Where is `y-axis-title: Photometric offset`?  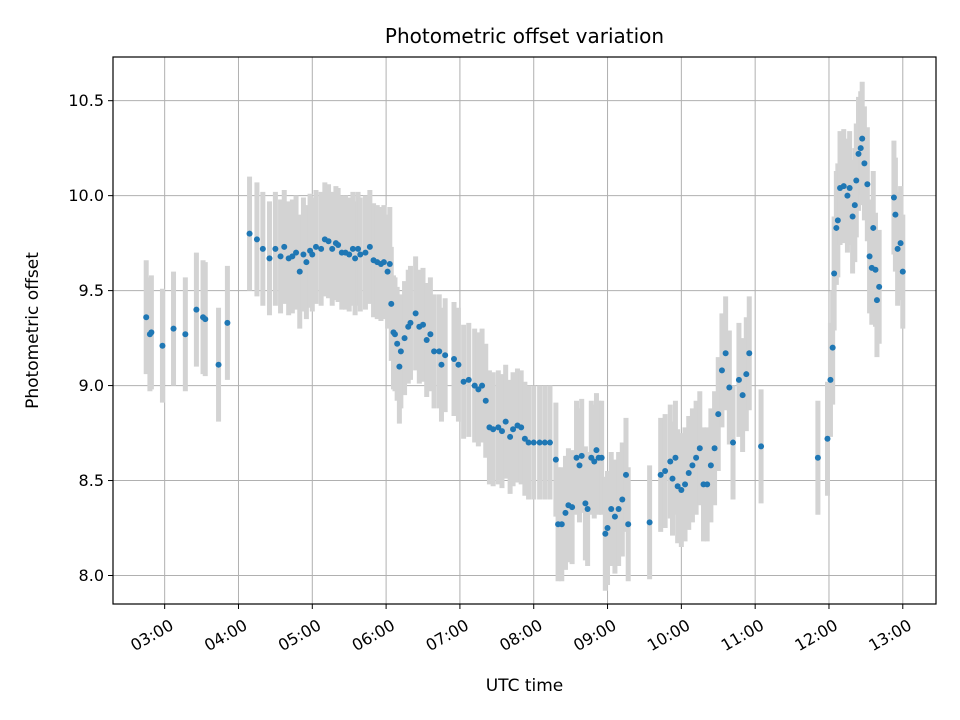 y-axis-title: Photometric offset is located at coordinates (33, 330).